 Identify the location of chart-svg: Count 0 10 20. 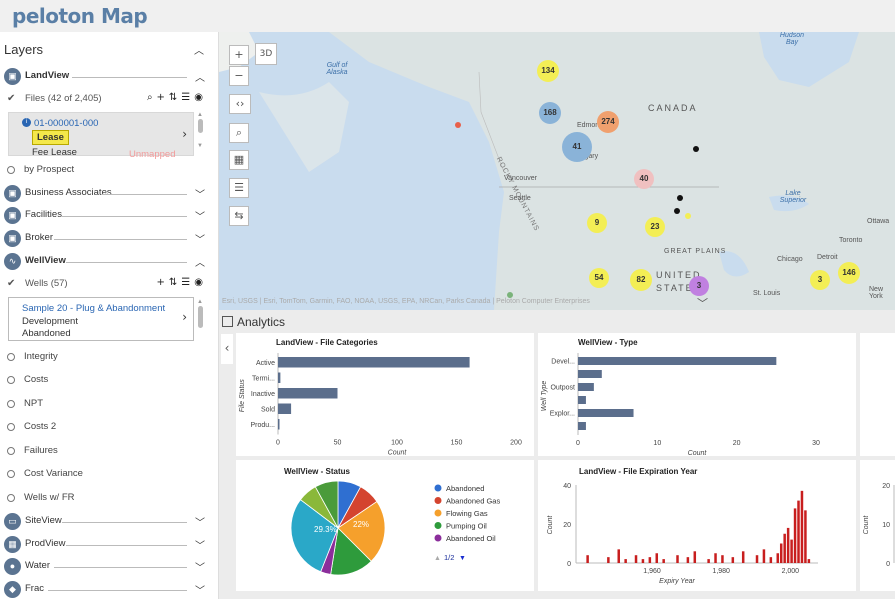
(879, 525).